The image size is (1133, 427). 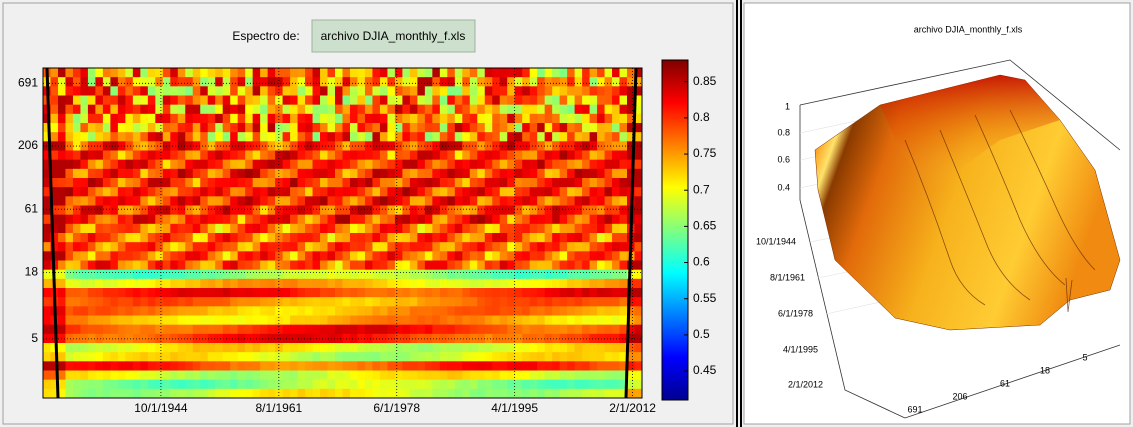 I want to click on file-button-label: archivo DJIA_monthly_f.xls, so click(x=393, y=36).